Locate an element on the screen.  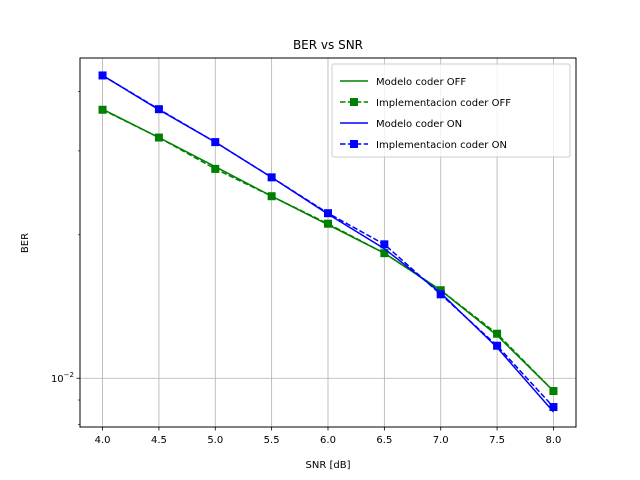
legend-label: Modelo coder ON is located at coordinates (419, 124).